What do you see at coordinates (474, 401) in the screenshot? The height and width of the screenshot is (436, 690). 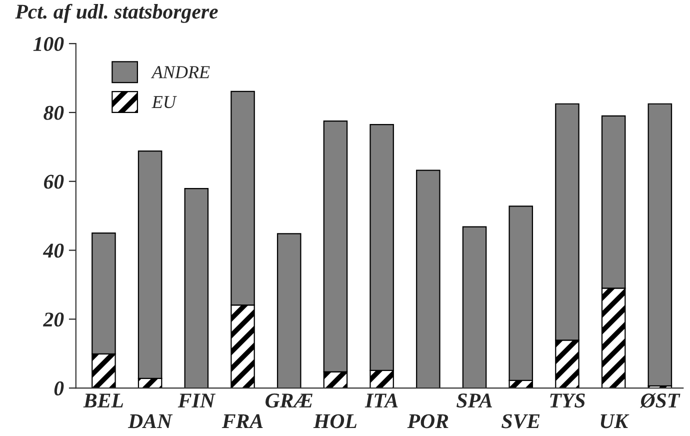 I see `x-tick-label: SPA` at bounding box center [474, 401].